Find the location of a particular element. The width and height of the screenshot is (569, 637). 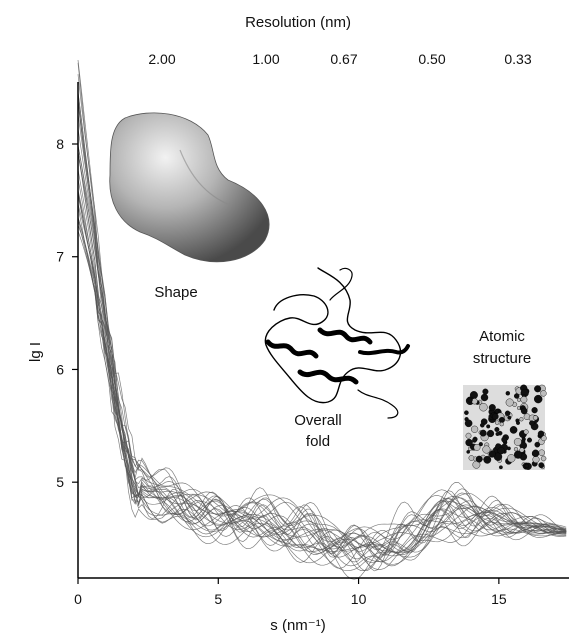

shape-ridge-icon is located at coordinates (205, 177).